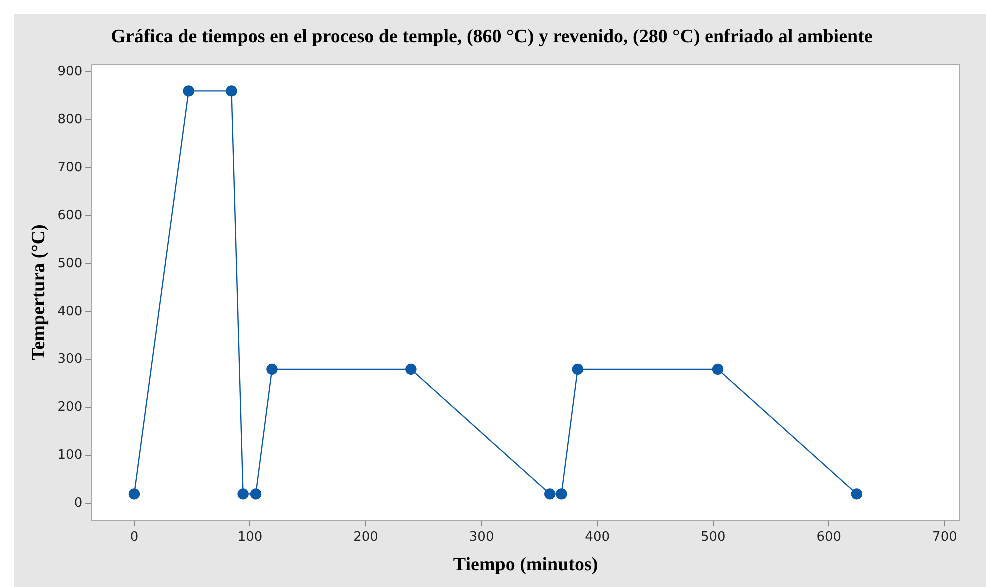  What do you see at coordinates (713, 537) in the screenshot?
I see `x-tick-label: 500` at bounding box center [713, 537].